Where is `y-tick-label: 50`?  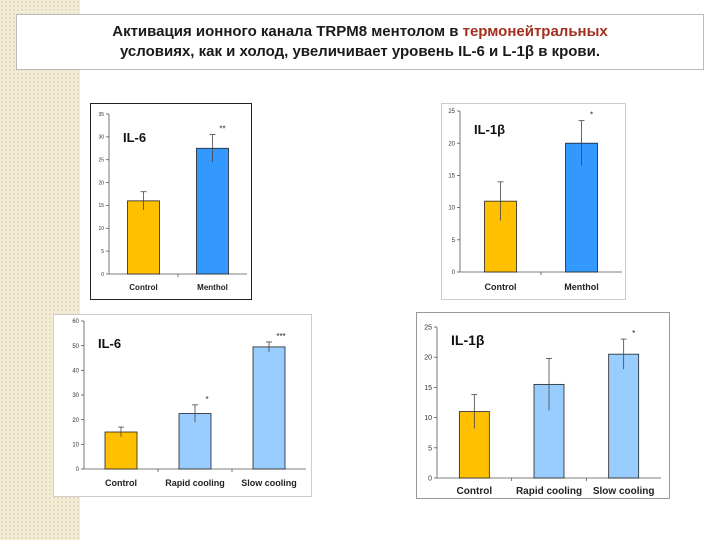
y-tick-label: 50 is located at coordinates (75, 347).